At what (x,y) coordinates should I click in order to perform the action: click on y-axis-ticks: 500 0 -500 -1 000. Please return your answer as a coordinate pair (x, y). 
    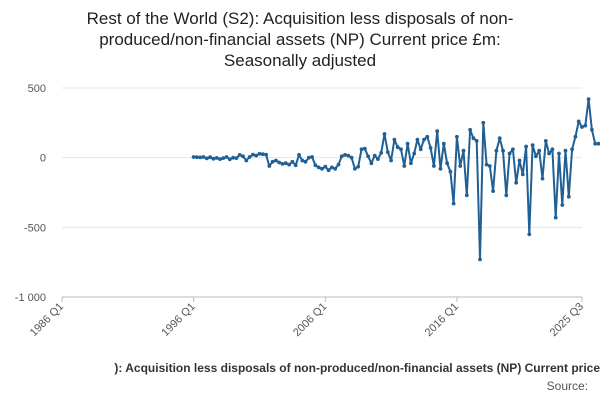
    Looking at the image, I should click on (30, 193).